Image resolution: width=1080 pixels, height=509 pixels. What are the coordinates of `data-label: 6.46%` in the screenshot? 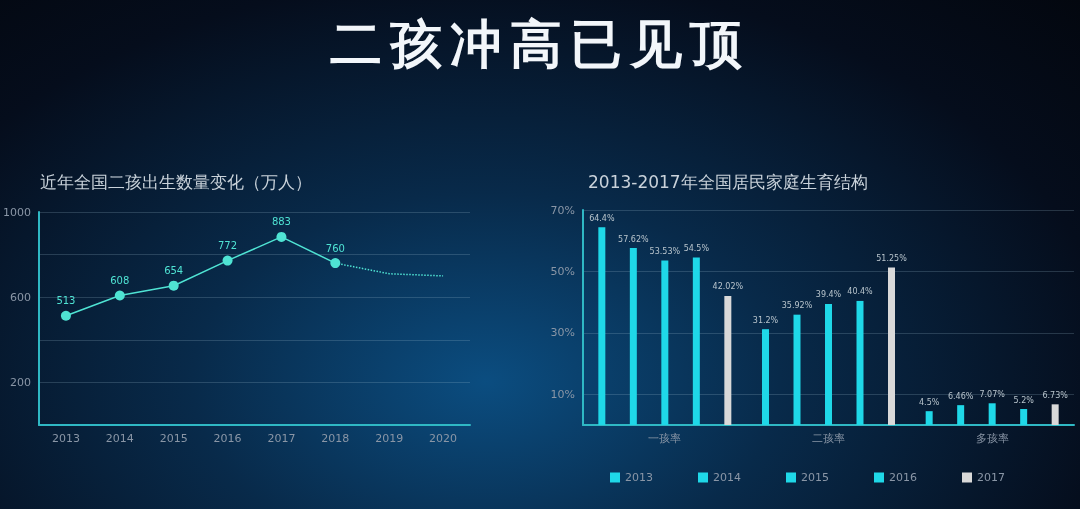 It's located at (960, 396).